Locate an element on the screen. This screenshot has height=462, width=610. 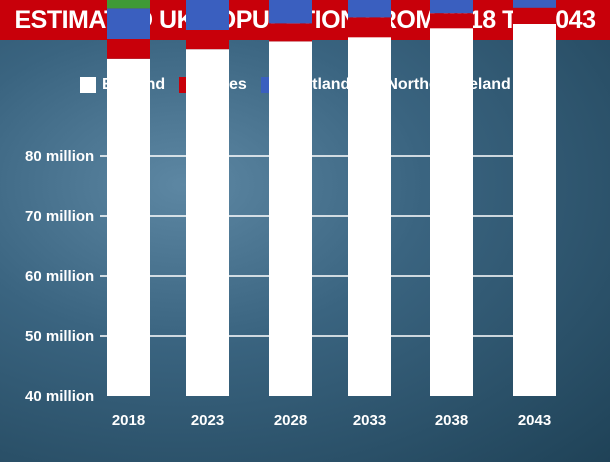
bar-scotland-2033 is located at coordinates (369, 9).